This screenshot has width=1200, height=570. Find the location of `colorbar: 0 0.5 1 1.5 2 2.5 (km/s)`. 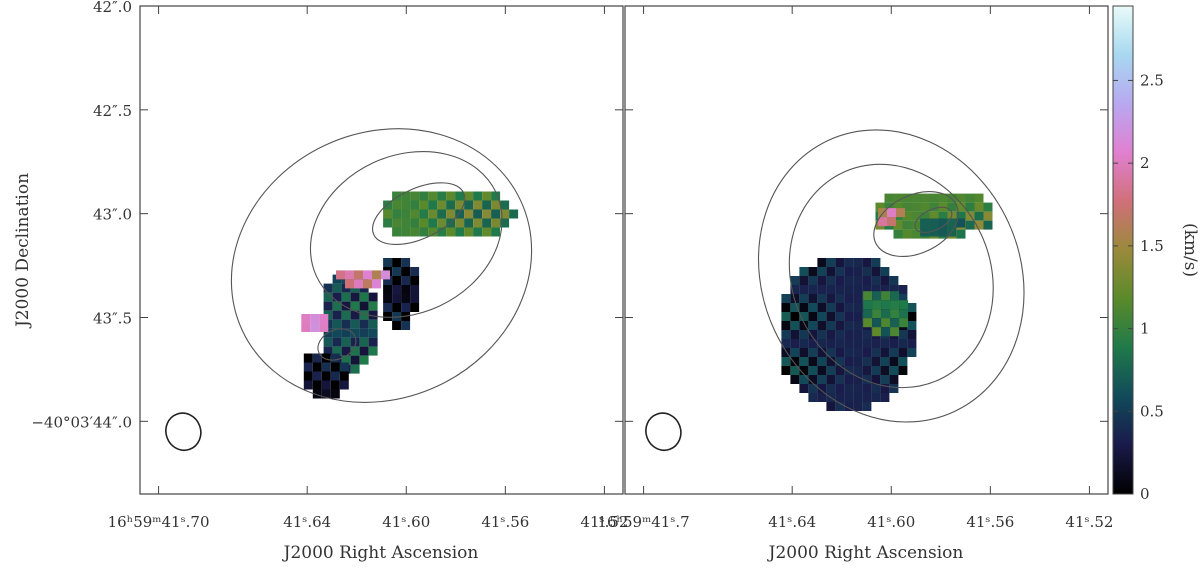

colorbar: 0 0.5 1 1.5 2 2.5 (km/s) is located at coordinates (1156, 254).